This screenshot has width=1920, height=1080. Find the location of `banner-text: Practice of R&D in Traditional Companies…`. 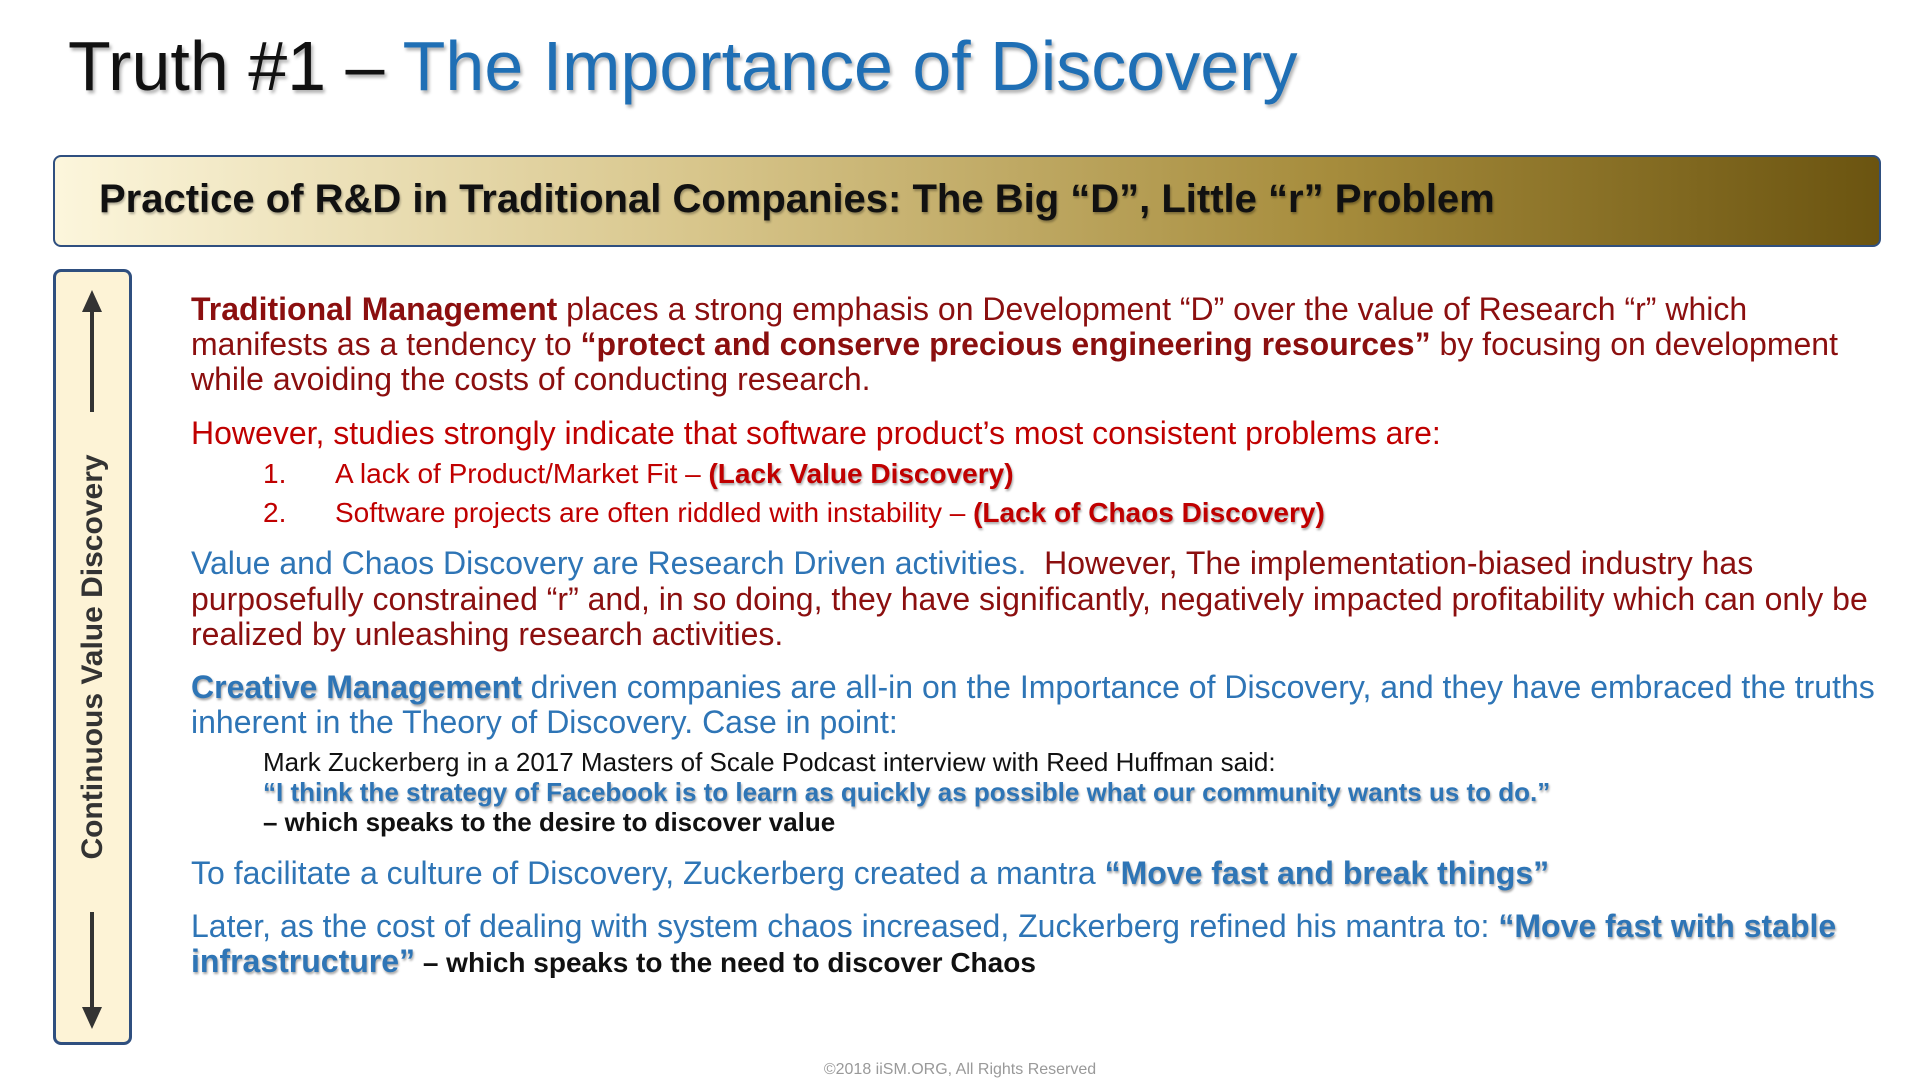

banner-text: Practice of R&D in Traditional Companies… is located at coordinates (797, 199).